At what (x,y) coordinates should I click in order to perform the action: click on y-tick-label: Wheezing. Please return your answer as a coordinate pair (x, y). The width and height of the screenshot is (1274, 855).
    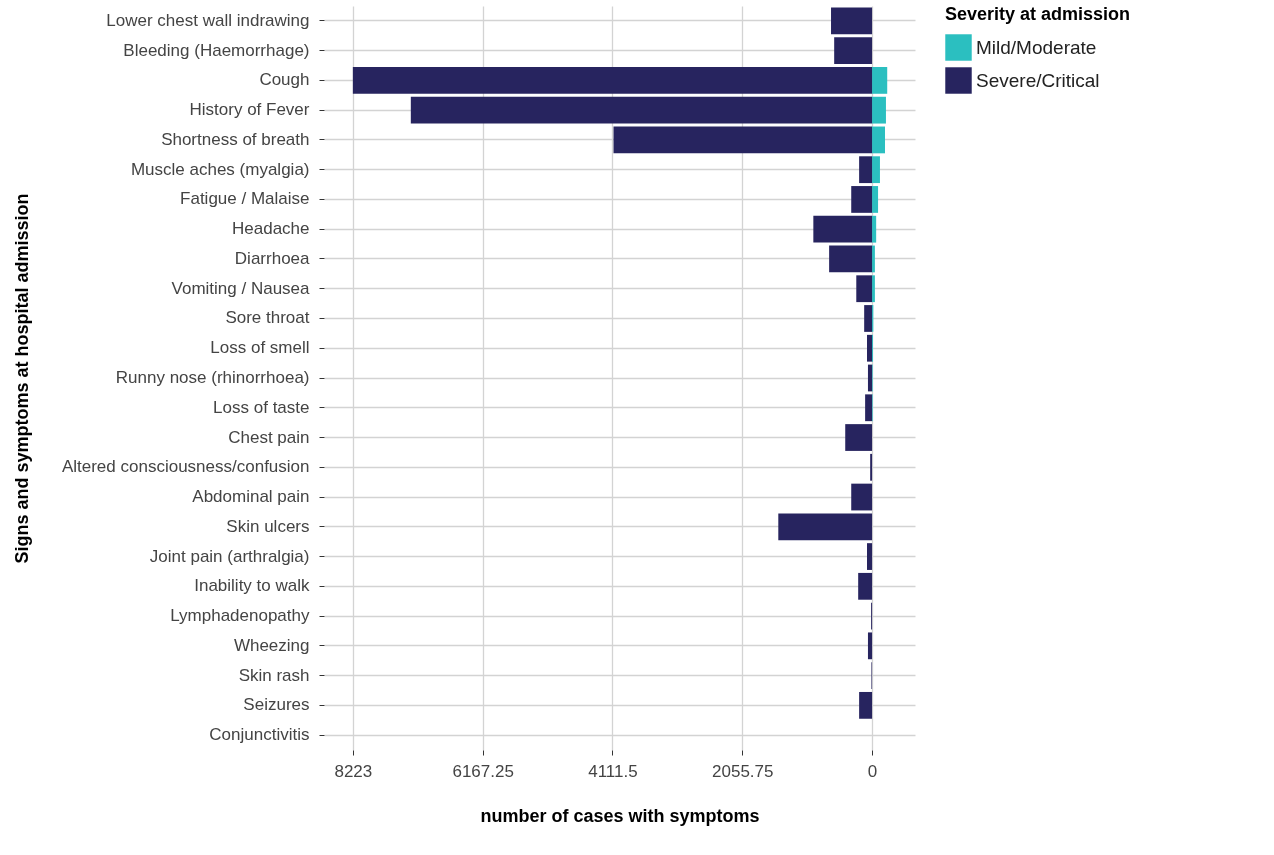
    Looking at the image, I should click on (271, 645).